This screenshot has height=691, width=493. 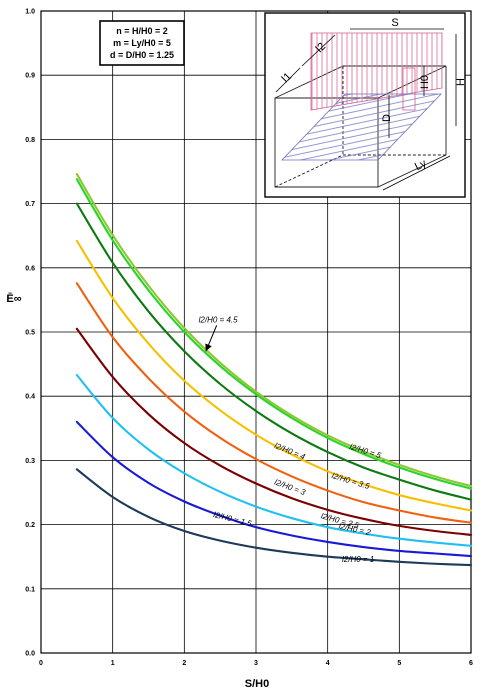 What do you see at coordinates (233, 519) in the screenshot?
I see `curve-label: l2/H0 = 1.5` at bounding box center [233, 519].